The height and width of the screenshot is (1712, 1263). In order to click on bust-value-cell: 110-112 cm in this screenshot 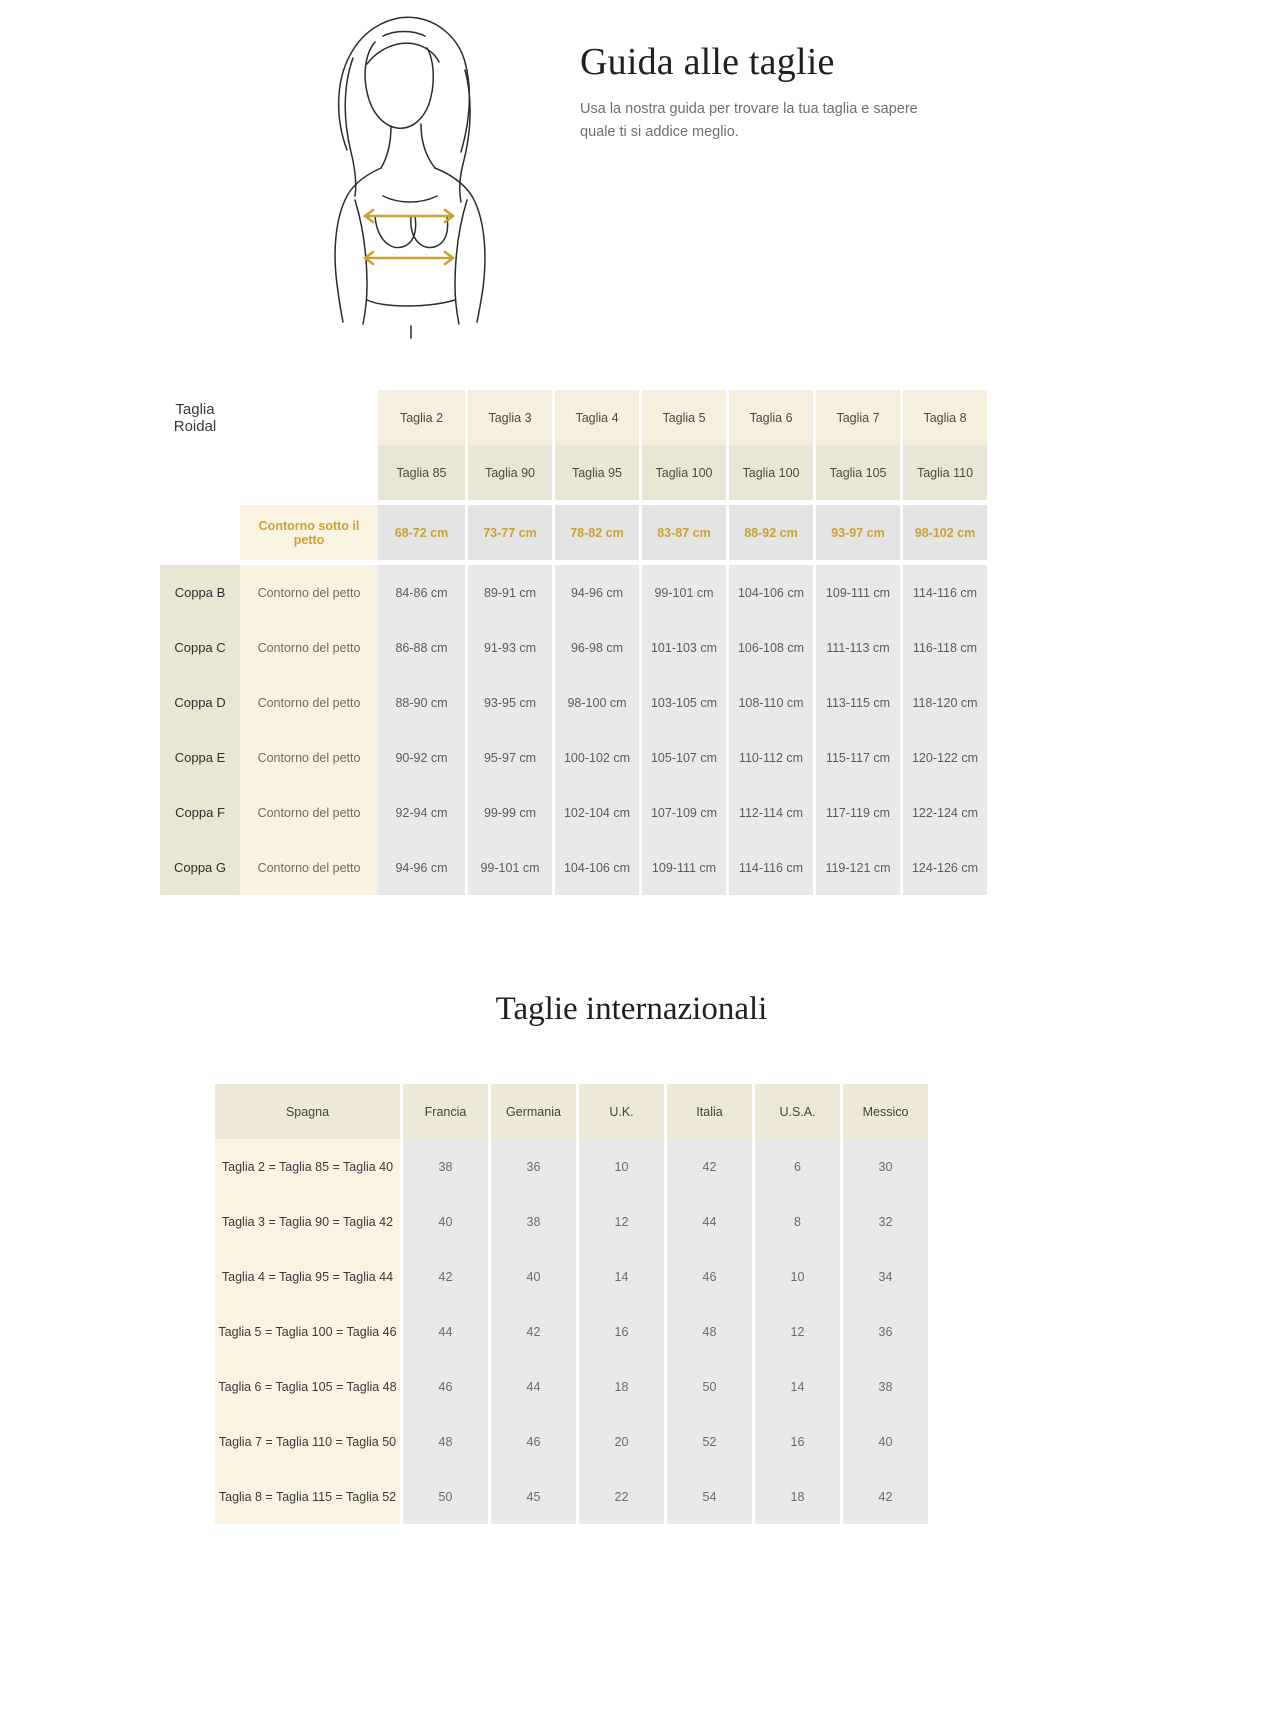, I will do `click(769, 757)`.